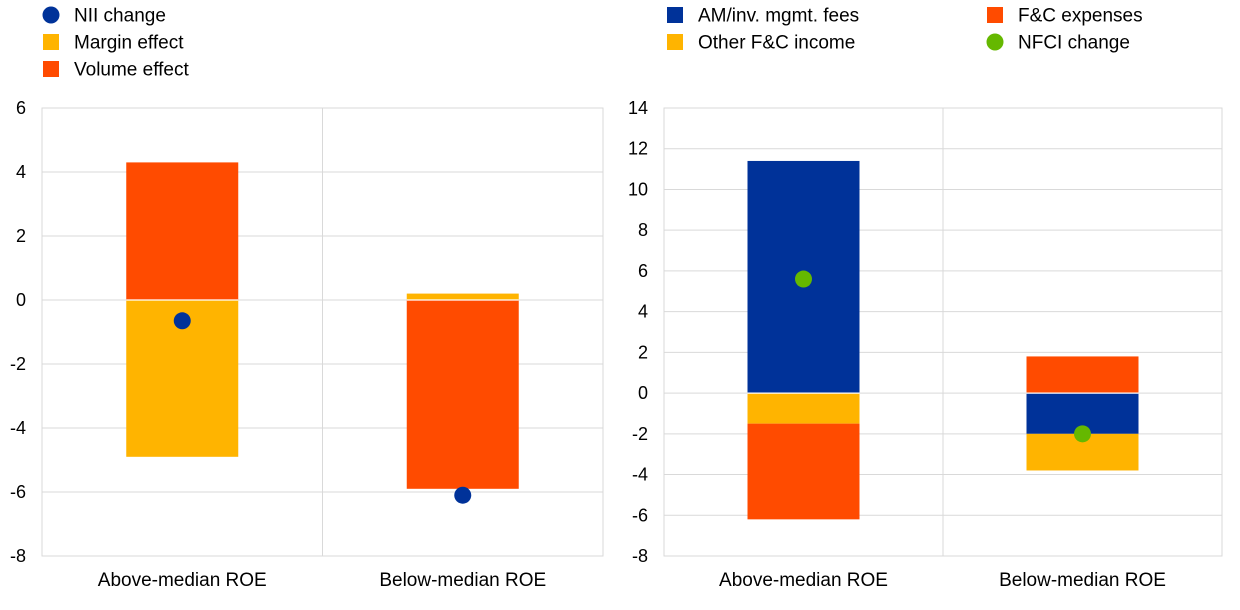 Image resolution: width=1240 pixels, height=610 pixels. What do you see at coordinates (638, 149) in the screenshot?
I see `y-tick-label: 12` at bounding box center [638, 149].